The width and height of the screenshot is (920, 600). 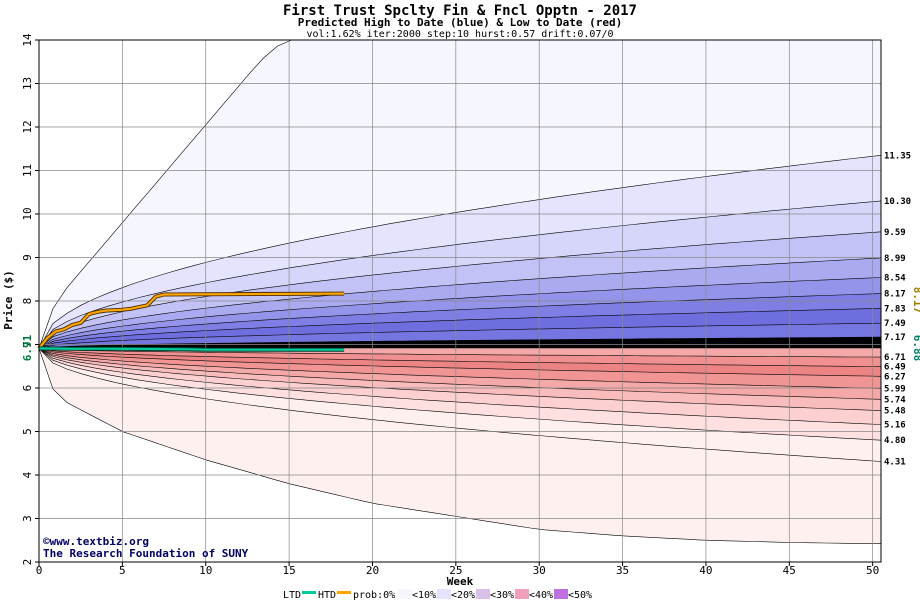 I want to click on x-tick-5: 25, so click(x=455, y=570).